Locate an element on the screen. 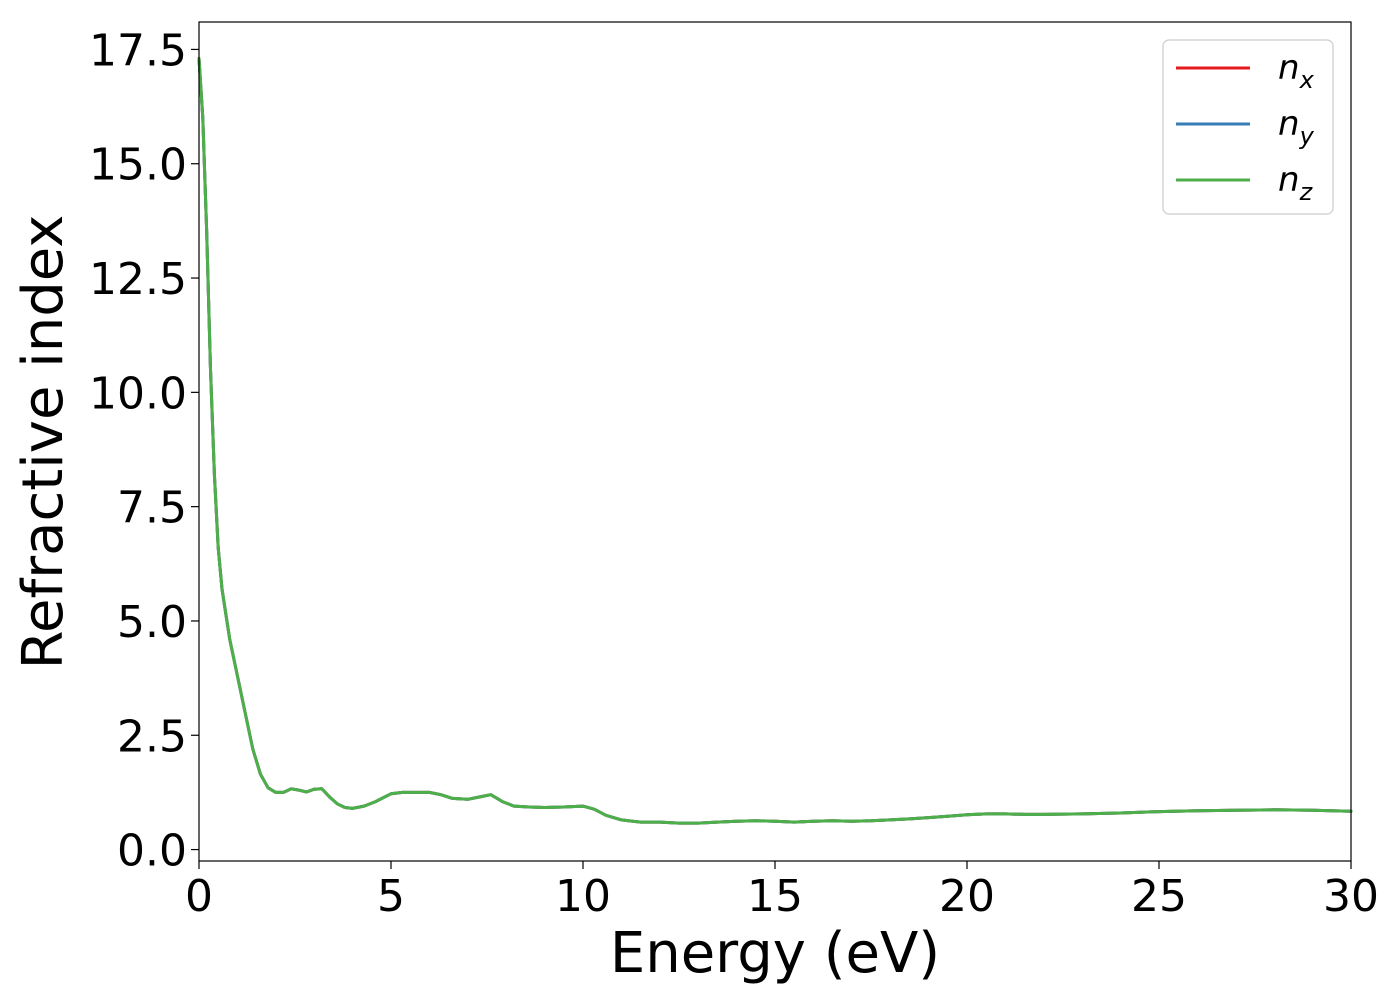 This screenshot has width=1400, height=1000. y-tick-label: 2.5 is located at coordinates (152, 736).